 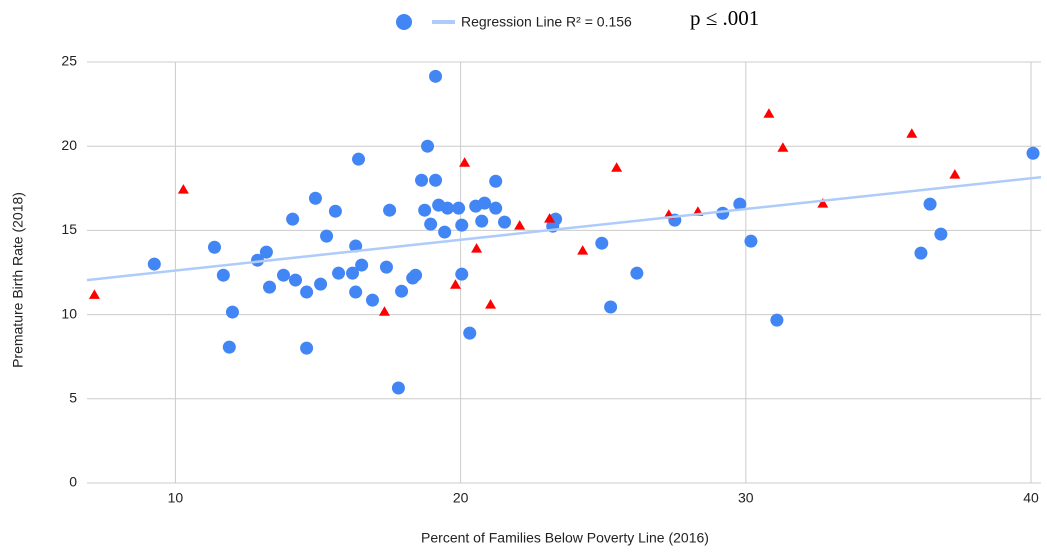 I want to click on x-tick-label: 30, so click(x=746, y=498).